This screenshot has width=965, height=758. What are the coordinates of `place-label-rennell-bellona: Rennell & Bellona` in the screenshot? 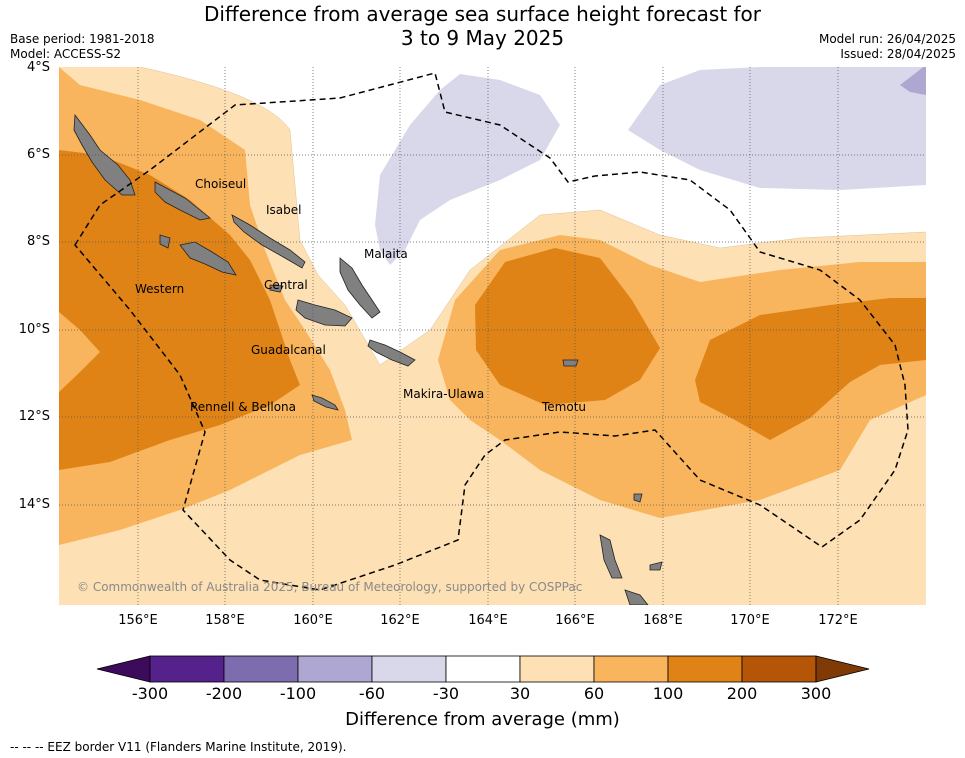 It's located at (243, 407).